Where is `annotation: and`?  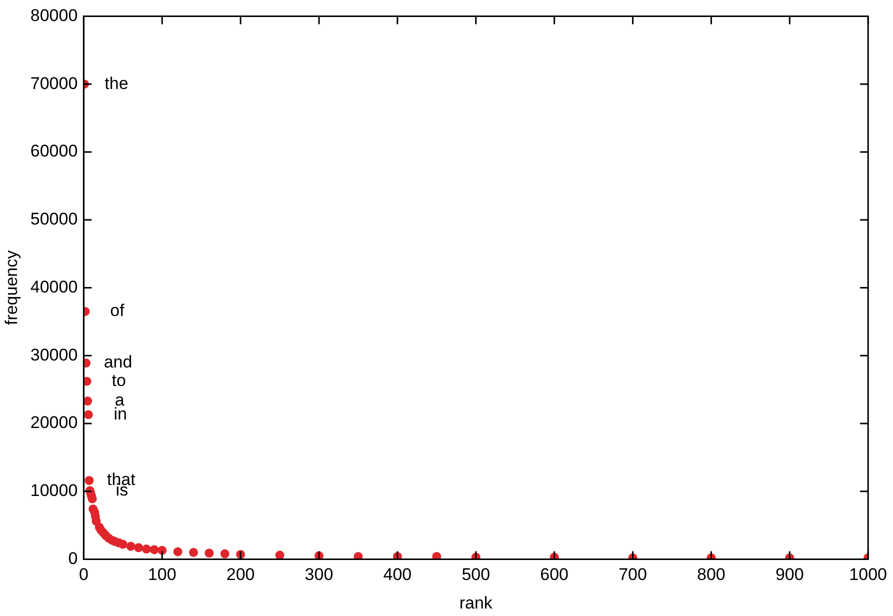 annotation: and is located at coordinates (118, 362).